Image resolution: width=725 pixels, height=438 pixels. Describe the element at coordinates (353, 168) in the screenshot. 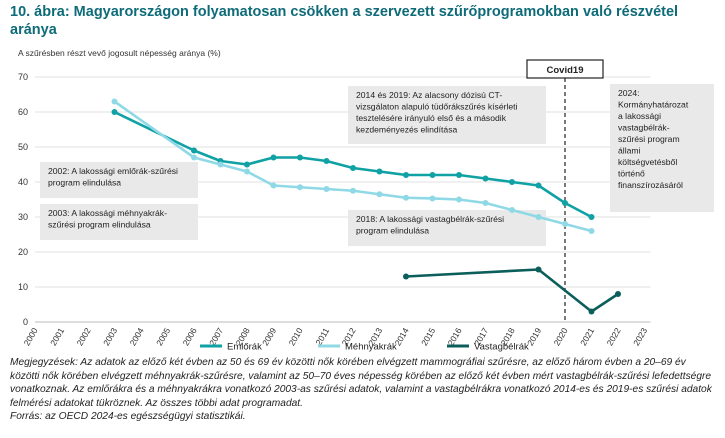

I see `point-s0-2012` at that location.